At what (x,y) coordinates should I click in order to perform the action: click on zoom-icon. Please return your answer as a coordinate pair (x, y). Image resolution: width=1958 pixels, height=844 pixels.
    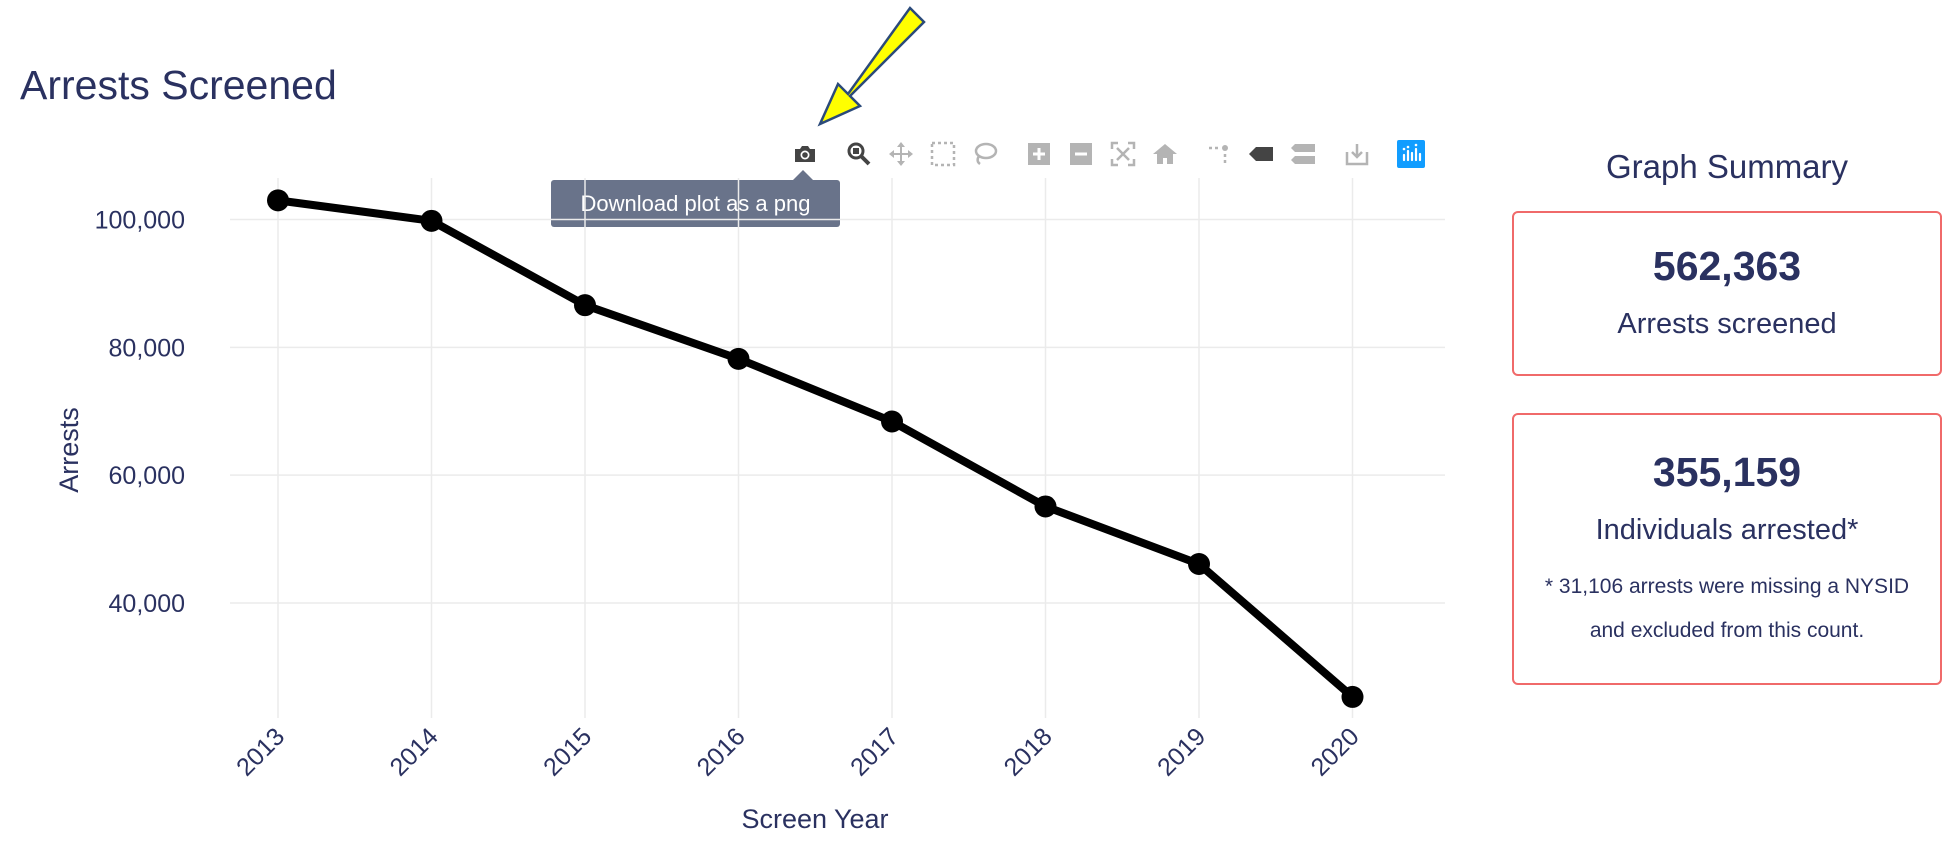
    Looking at the image, I should click on (859, 154).